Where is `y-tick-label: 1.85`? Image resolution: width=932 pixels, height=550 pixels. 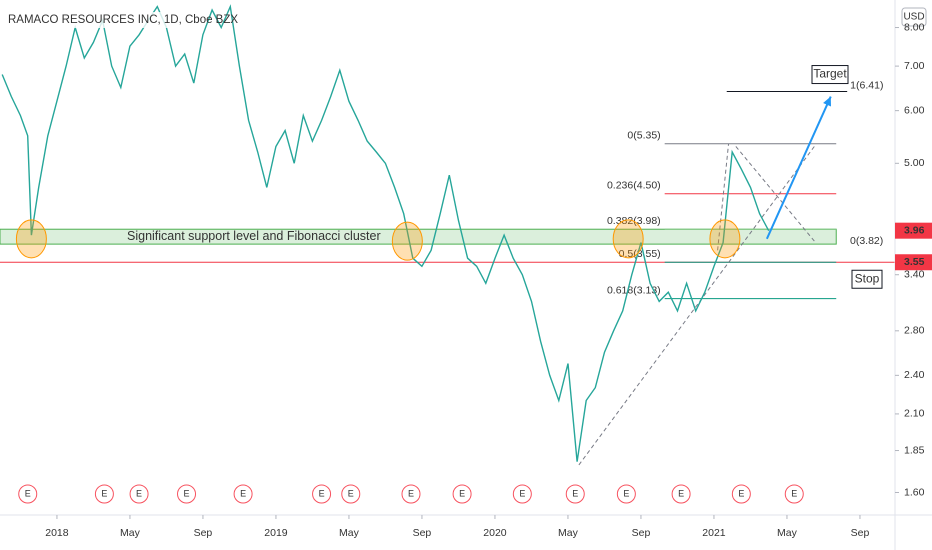
y-tick-label: 1.85 is located at coordinates (914, 450).